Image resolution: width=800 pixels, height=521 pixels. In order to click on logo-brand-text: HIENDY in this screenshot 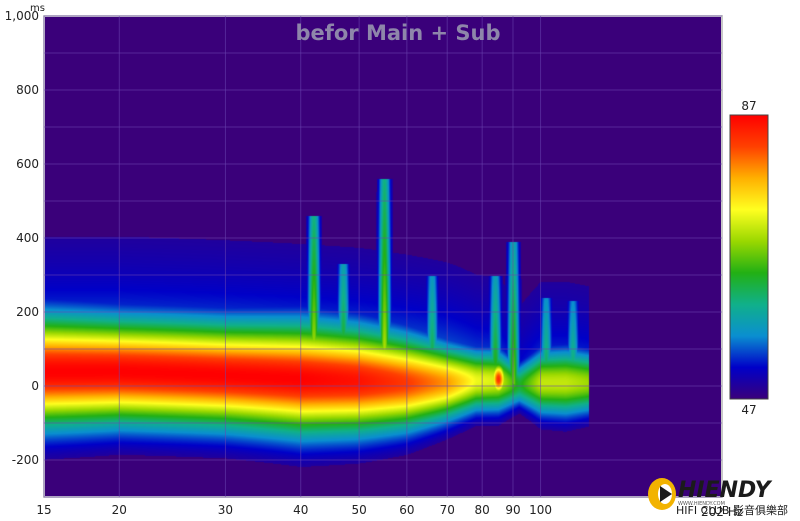, I will do `click(725, 490)`.